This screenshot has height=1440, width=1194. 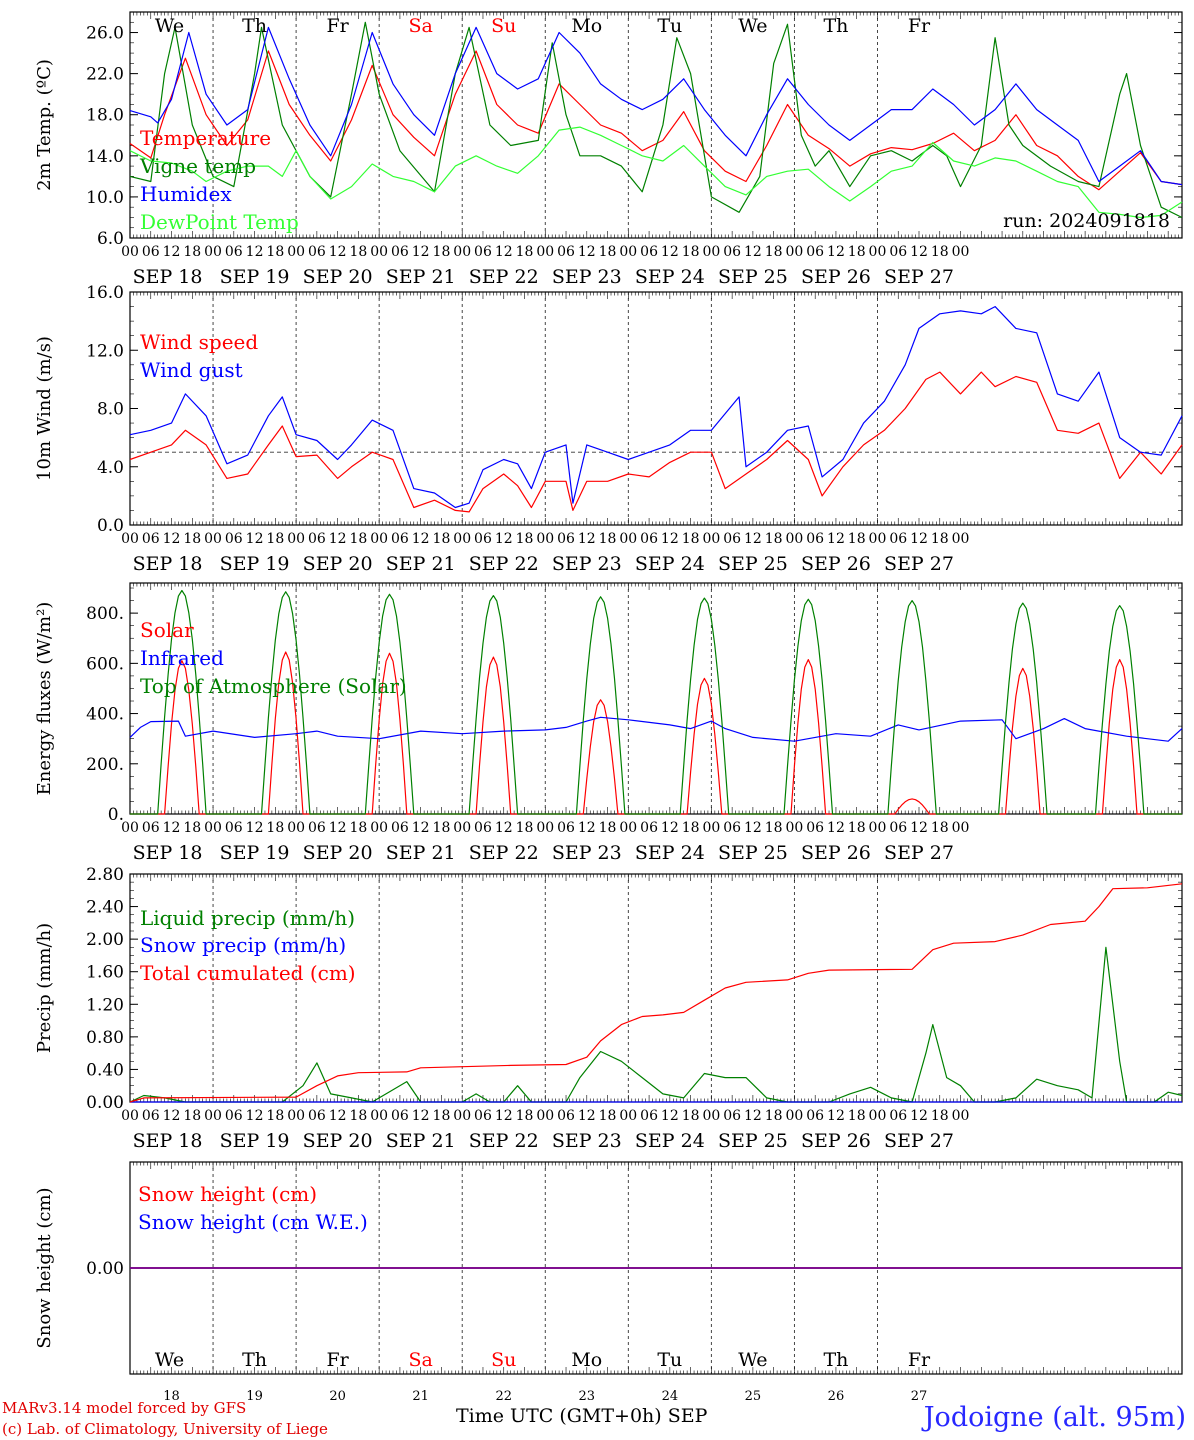 What do you see at coordinates (44, 408) in the screenshot?
I see `y-axis-label: 10m Wind (m/s)` at bounding box center [44, 408].